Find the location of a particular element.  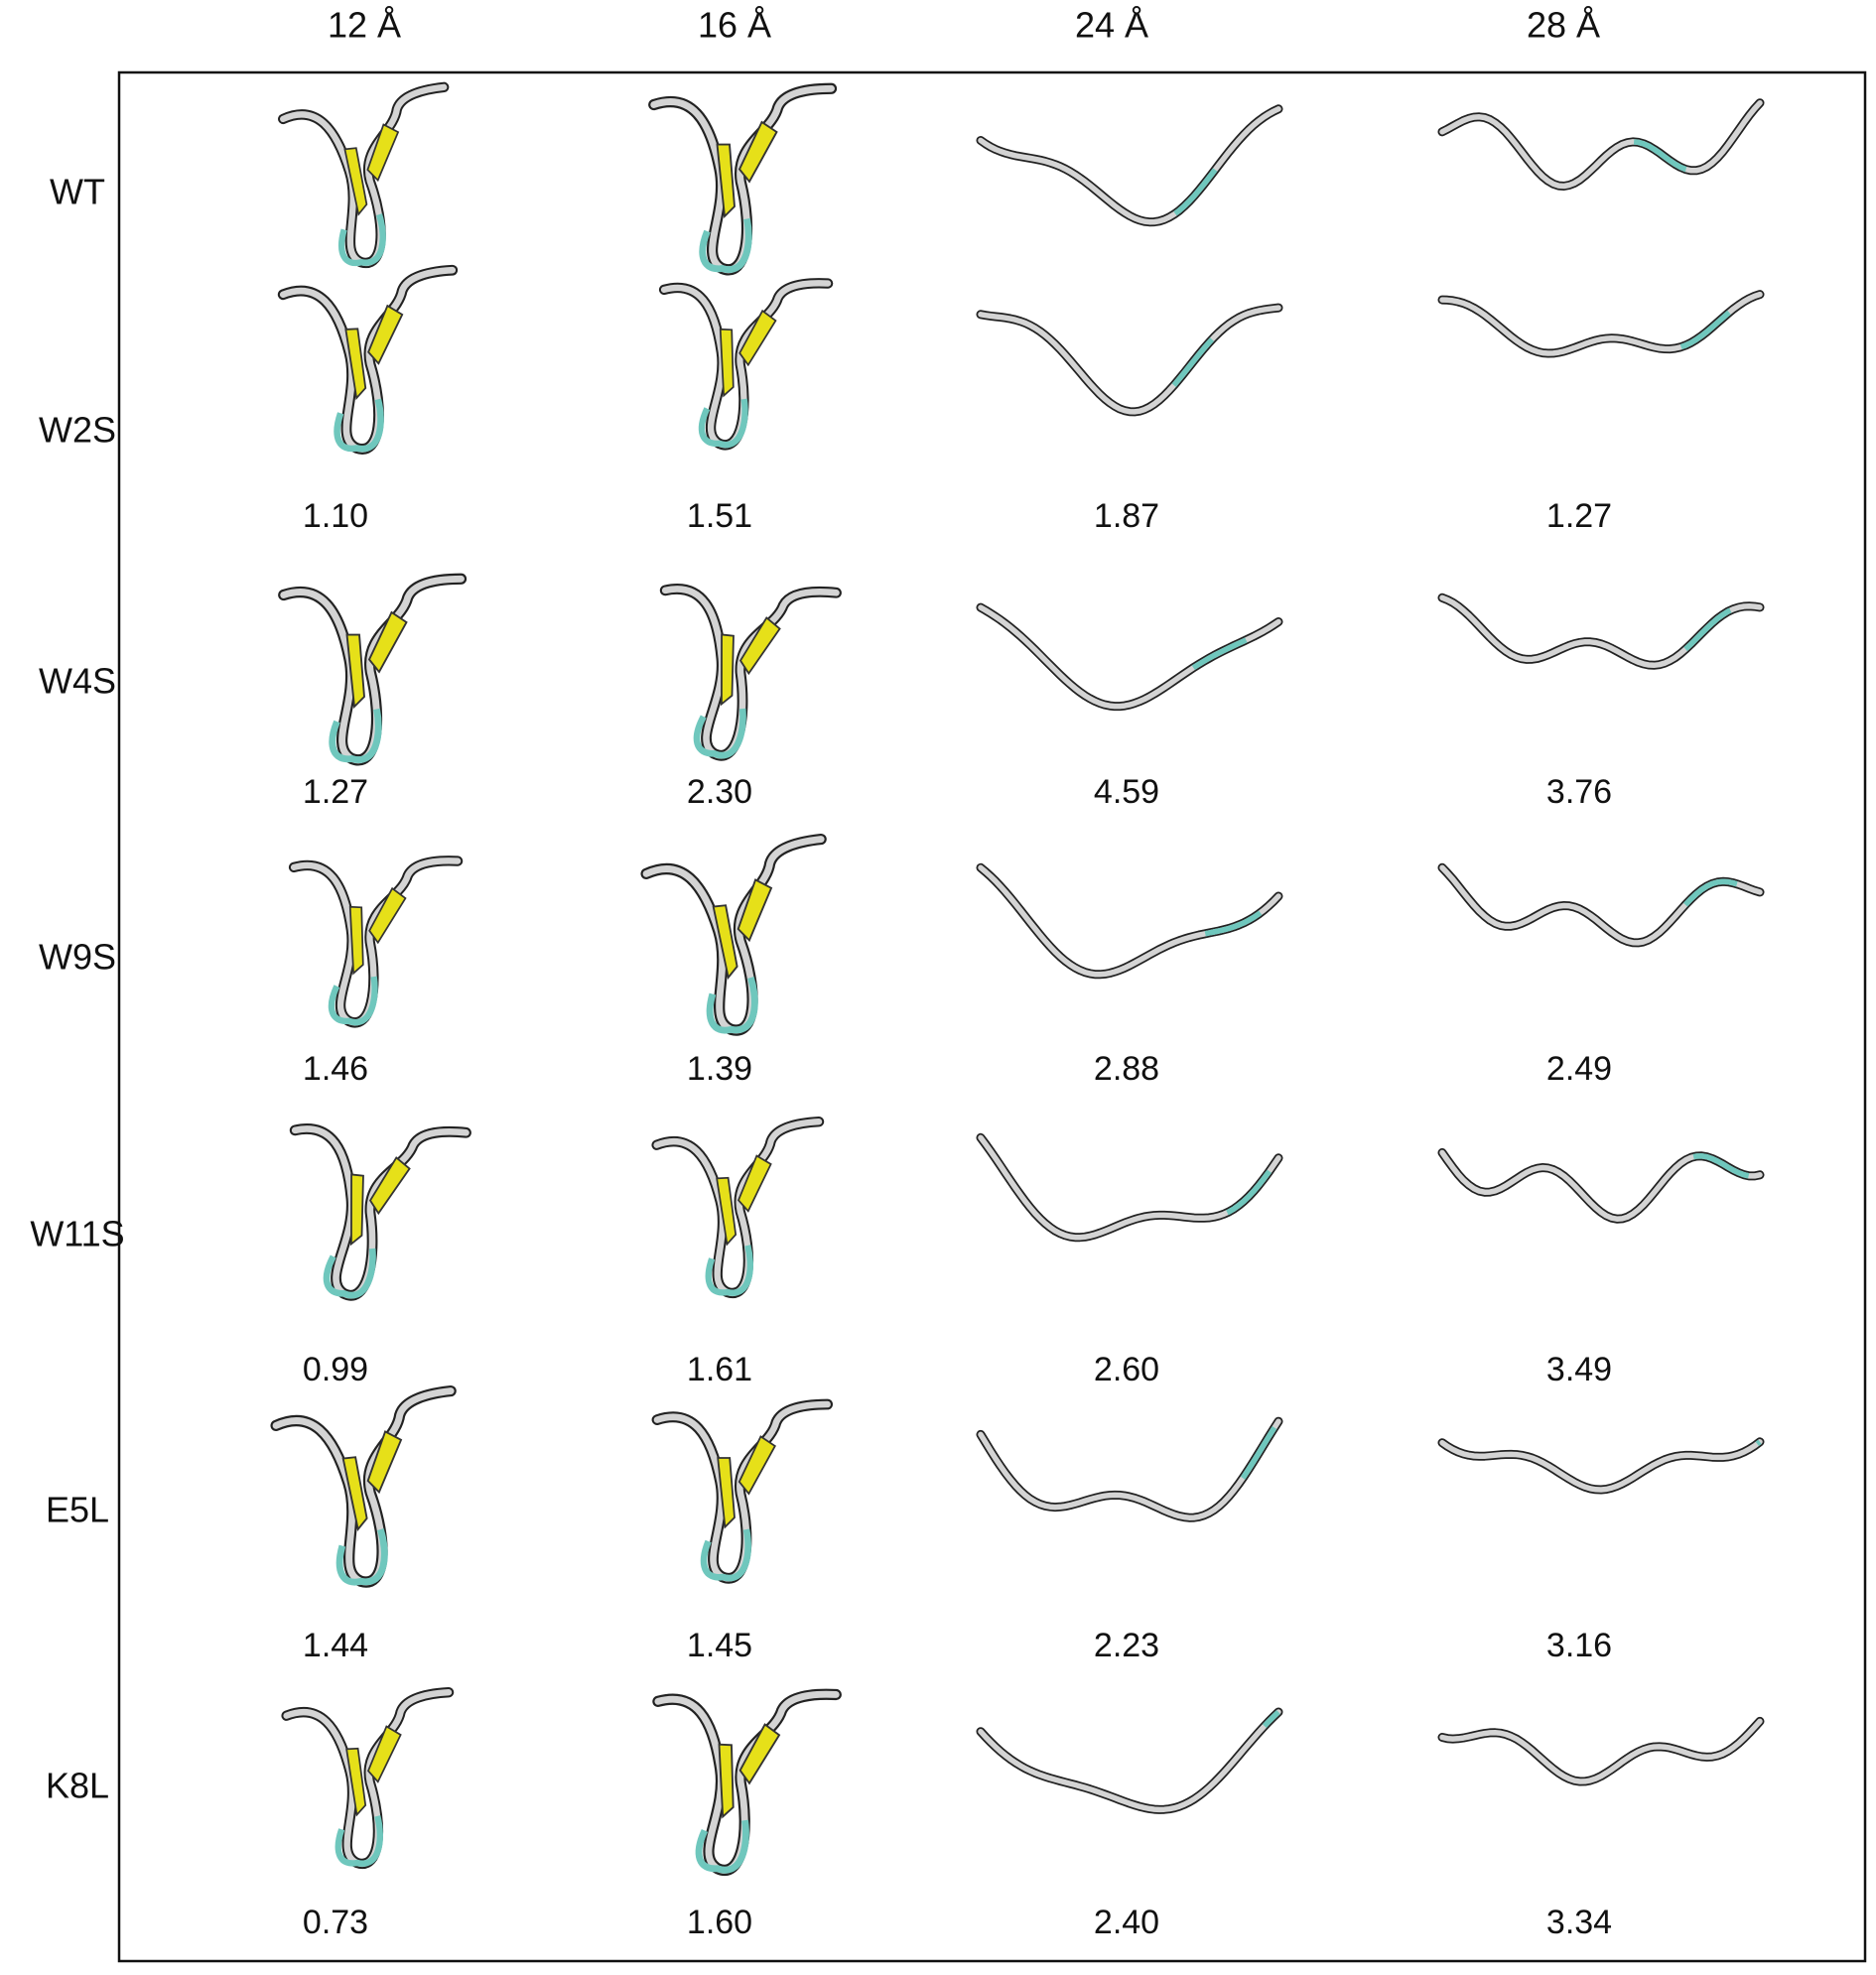

rmsd-value: 1.46 is located at coordinates (335, 1069).